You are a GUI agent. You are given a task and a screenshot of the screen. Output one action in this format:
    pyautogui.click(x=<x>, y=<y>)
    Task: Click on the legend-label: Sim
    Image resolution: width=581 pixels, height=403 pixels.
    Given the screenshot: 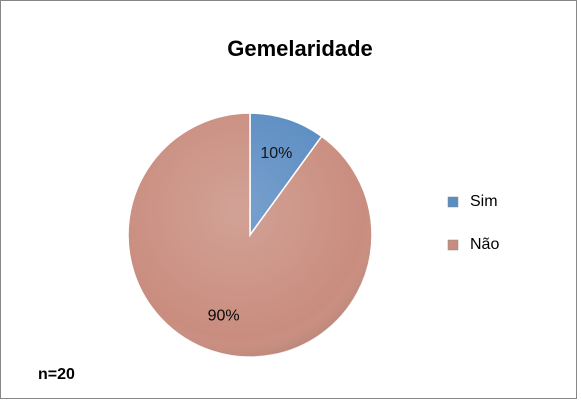 What is the action you would take?
    pyautogui.click(x=484, y=201)
    